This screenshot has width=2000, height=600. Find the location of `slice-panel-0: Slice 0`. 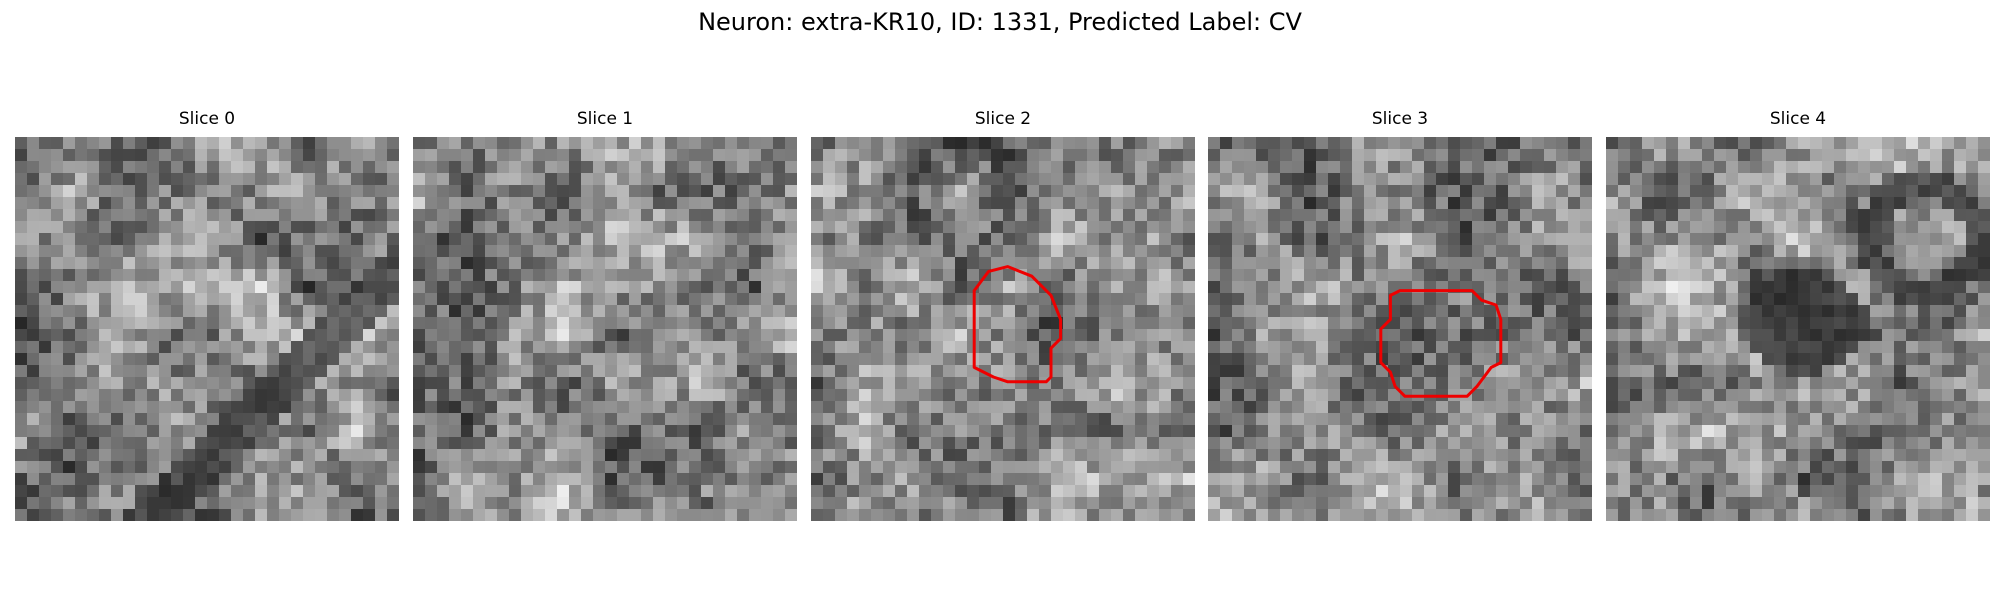

slice-panel-0: Slice 0 is located at coordinates (207, 314).